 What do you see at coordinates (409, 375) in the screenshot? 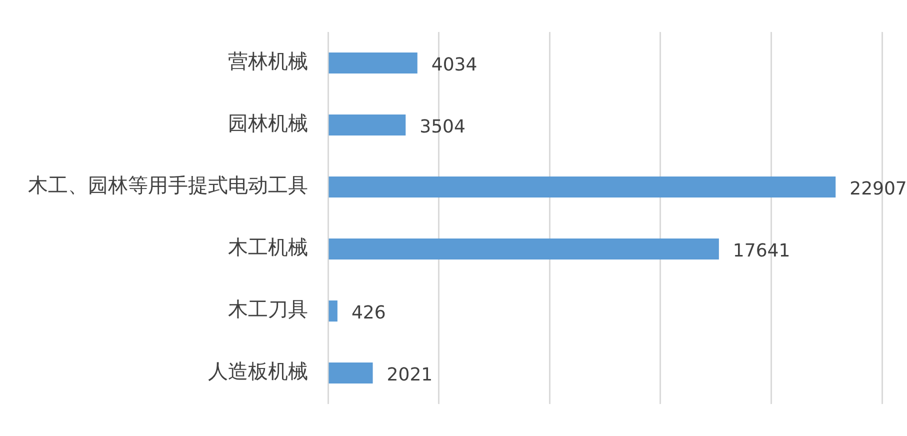
I see `data-label: 2021` at bounding box center [409, 375].